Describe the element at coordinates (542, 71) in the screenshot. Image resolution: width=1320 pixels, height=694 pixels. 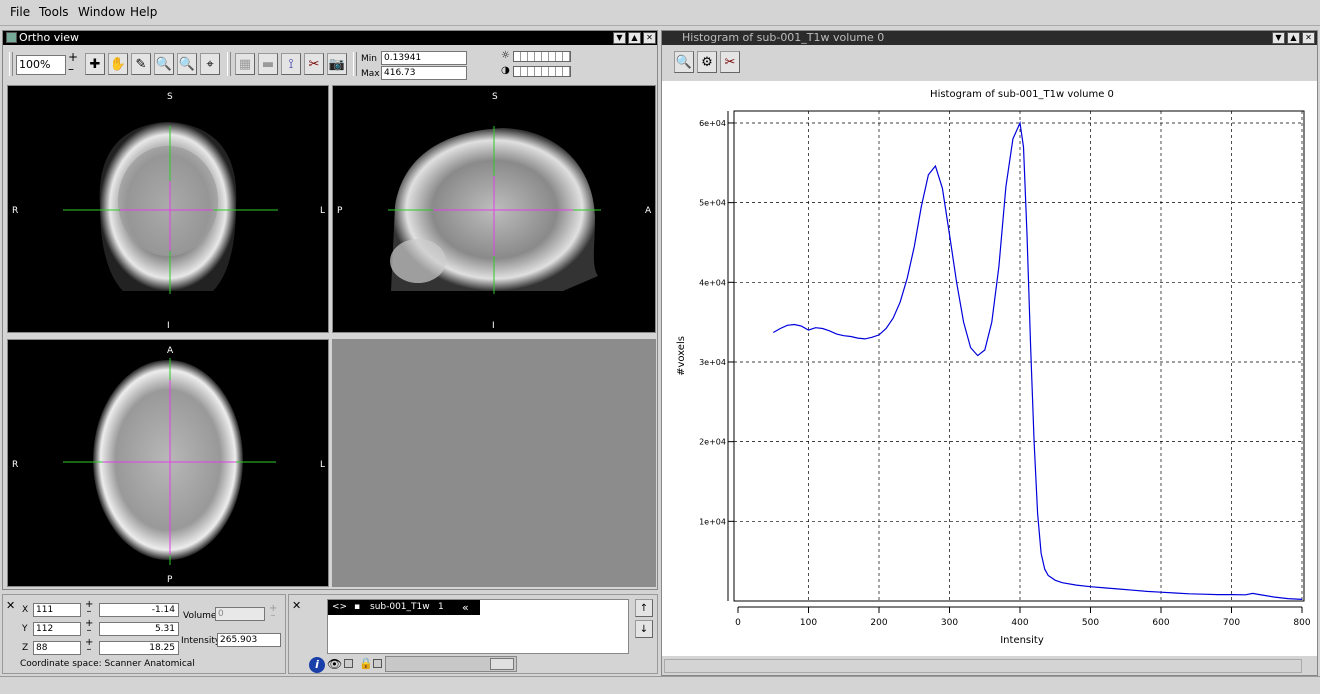
I see `contrast-slider` at that location.